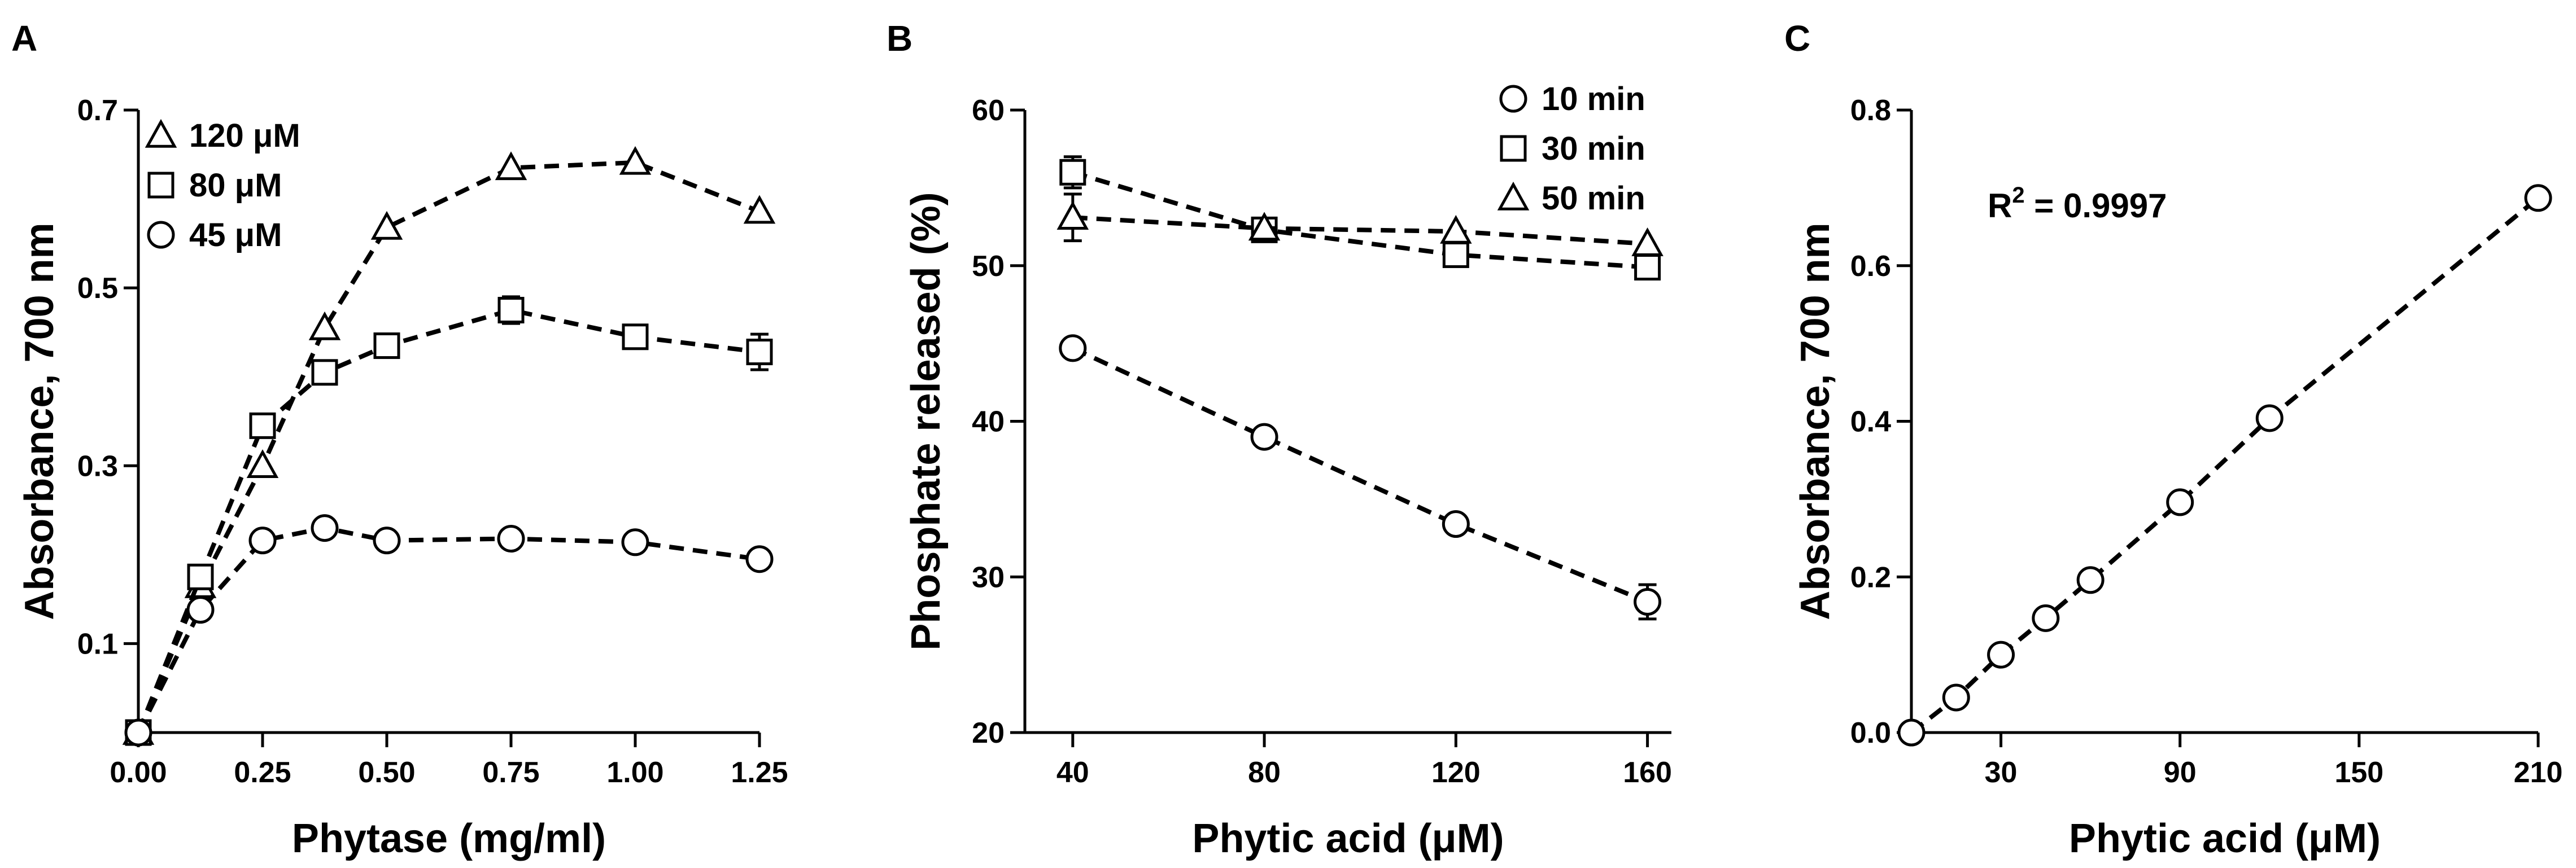 The image size is (2576, 868). Describe the element at coordinates (1870, 266) in the screenshot. I see `panel-c-y-tick-label: 0.6` at that location.